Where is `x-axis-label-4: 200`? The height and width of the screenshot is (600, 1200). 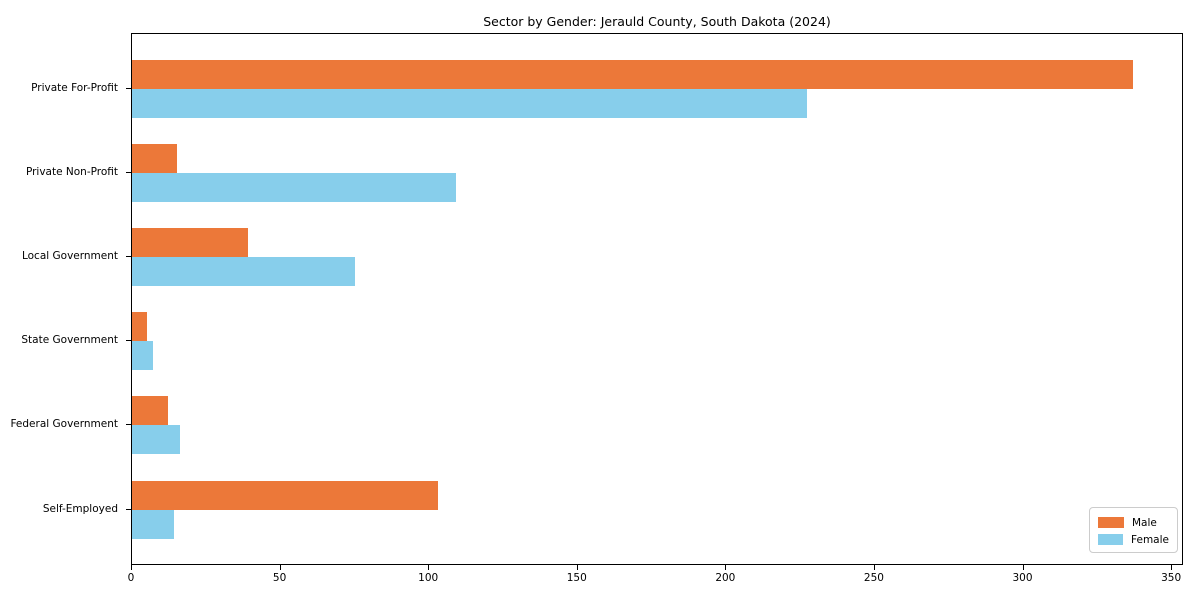
x-axis-label-4: 200 is located at coordinates (725, 578).